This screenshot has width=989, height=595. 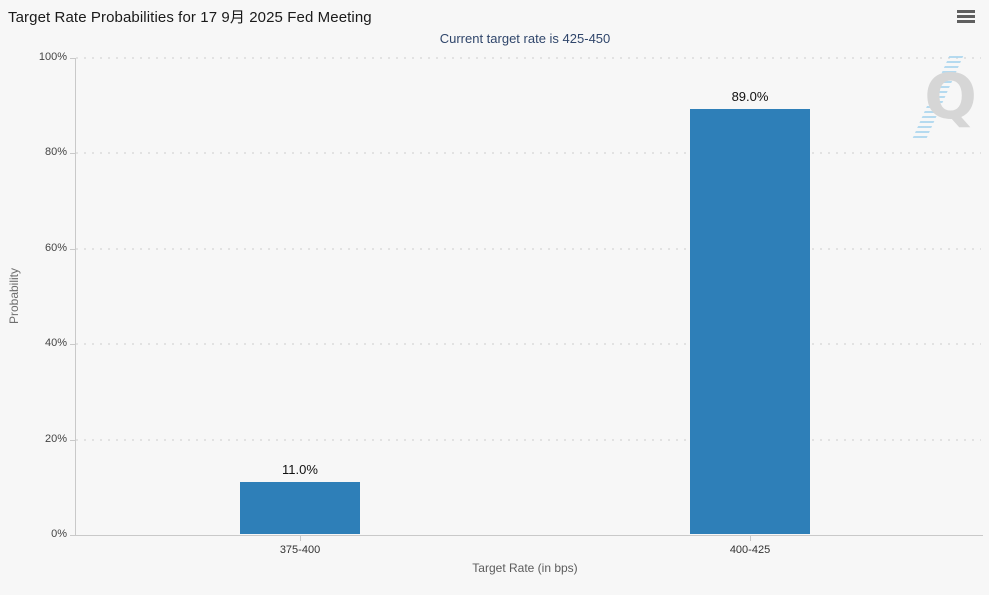 I want to click on y-axis-line, so click(x=75, y=297).